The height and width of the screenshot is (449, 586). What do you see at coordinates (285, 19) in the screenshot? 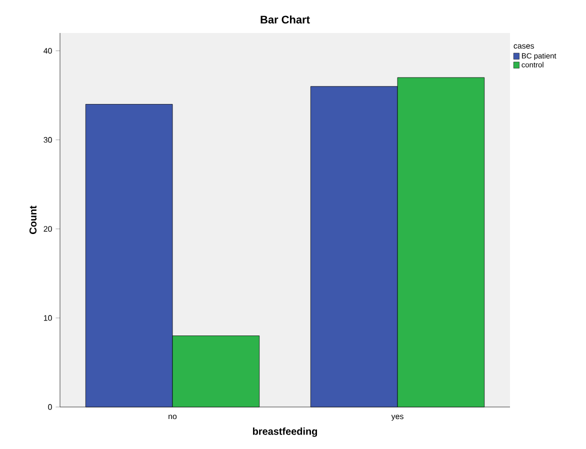
I see `chart-title: Bar Chart` at bounding box center [285, 19].